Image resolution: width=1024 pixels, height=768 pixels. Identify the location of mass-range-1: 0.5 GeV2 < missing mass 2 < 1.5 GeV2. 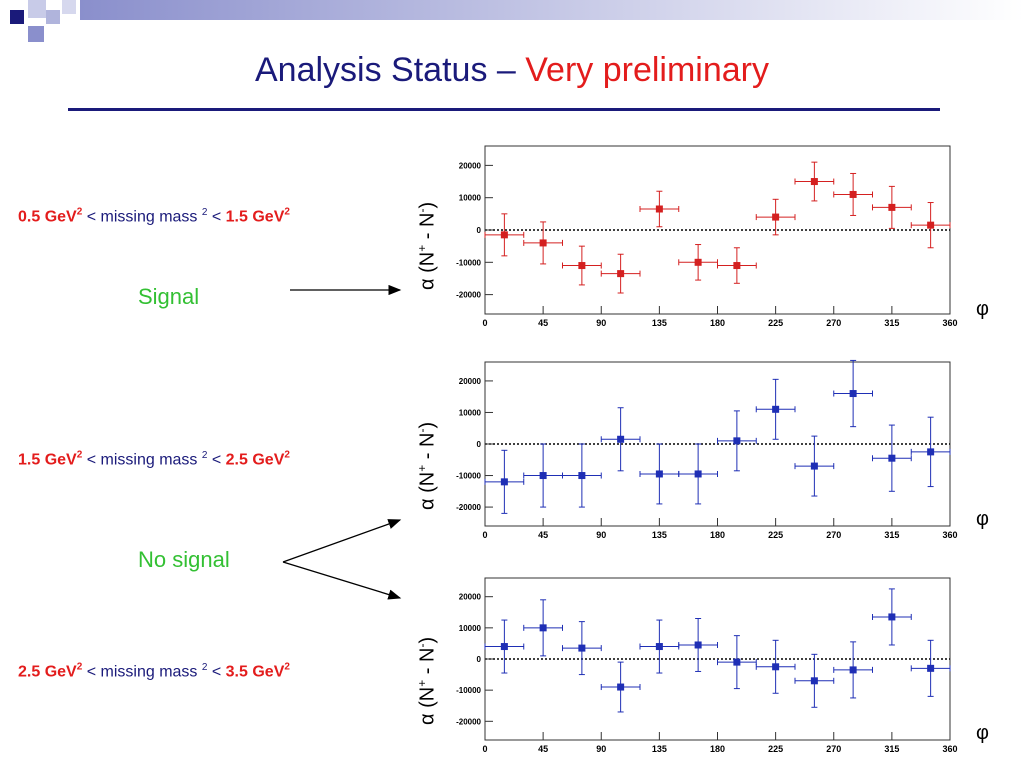
(154, 216).